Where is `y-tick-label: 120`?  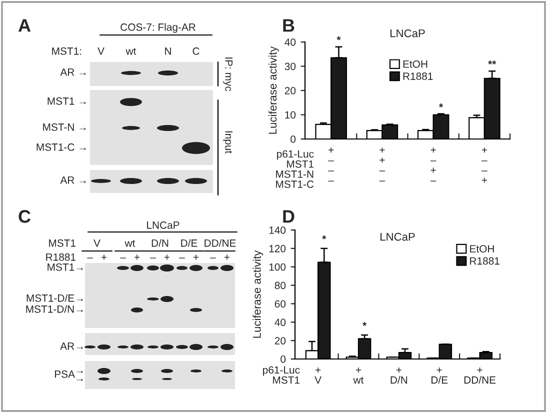
y-tick-label: 120 is located at coordinates (277, 248).